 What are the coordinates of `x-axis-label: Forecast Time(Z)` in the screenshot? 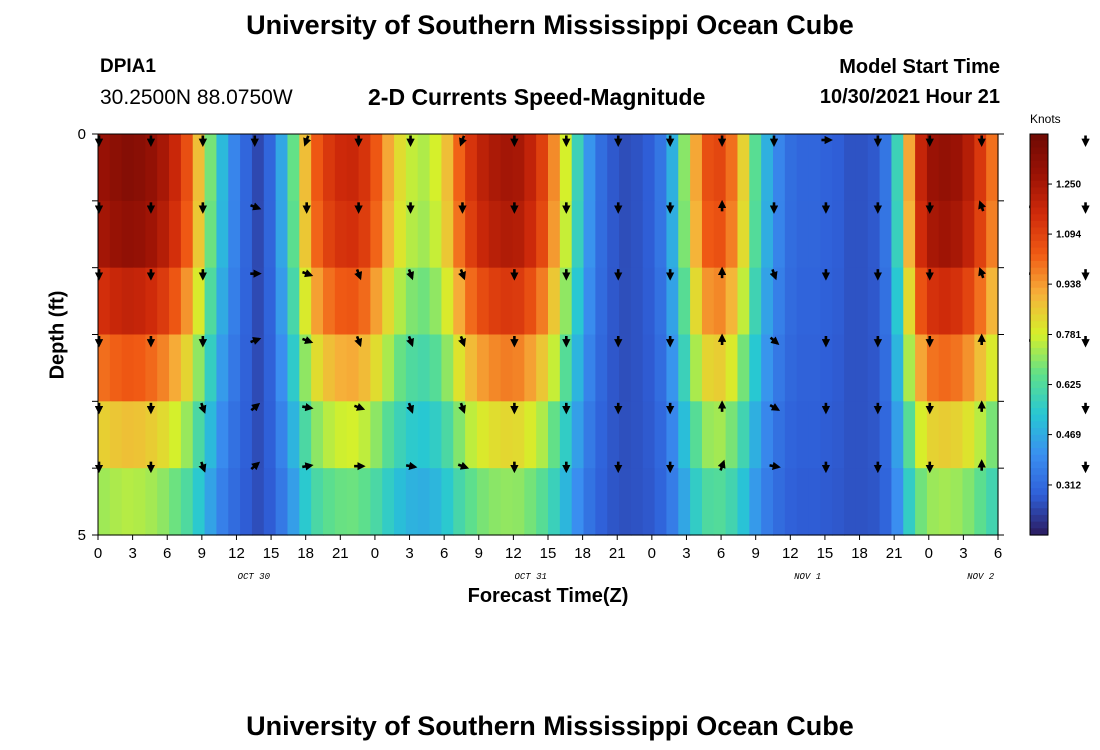 It's located at (548, 596).